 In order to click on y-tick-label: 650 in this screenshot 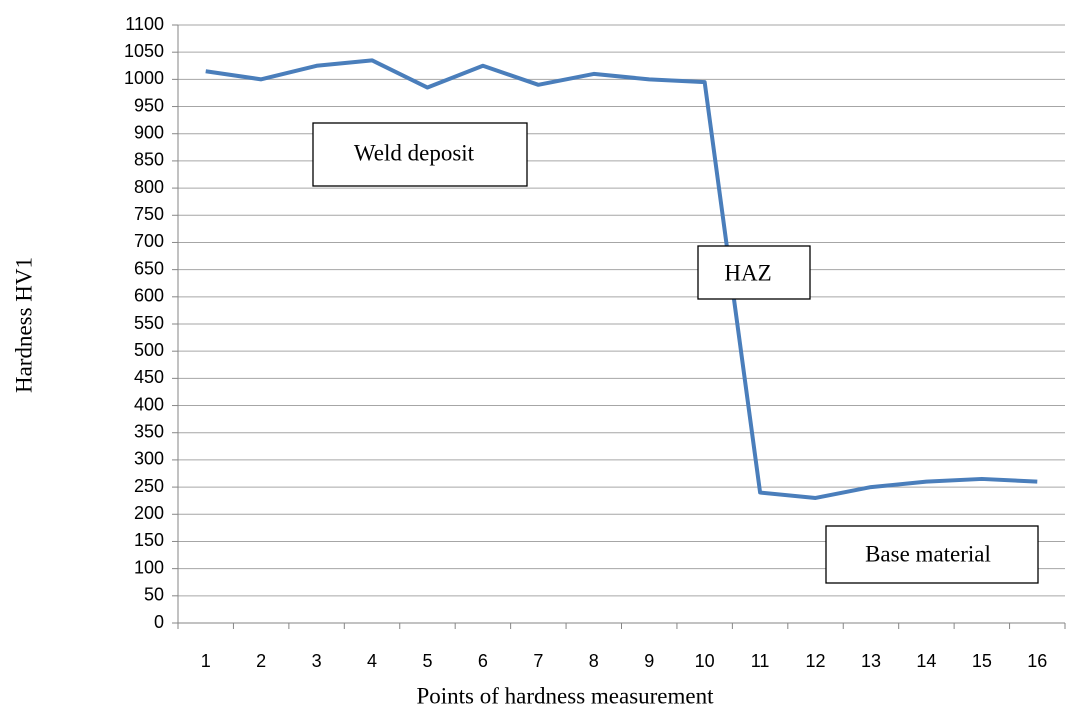, I will do `click(149, 268)`.